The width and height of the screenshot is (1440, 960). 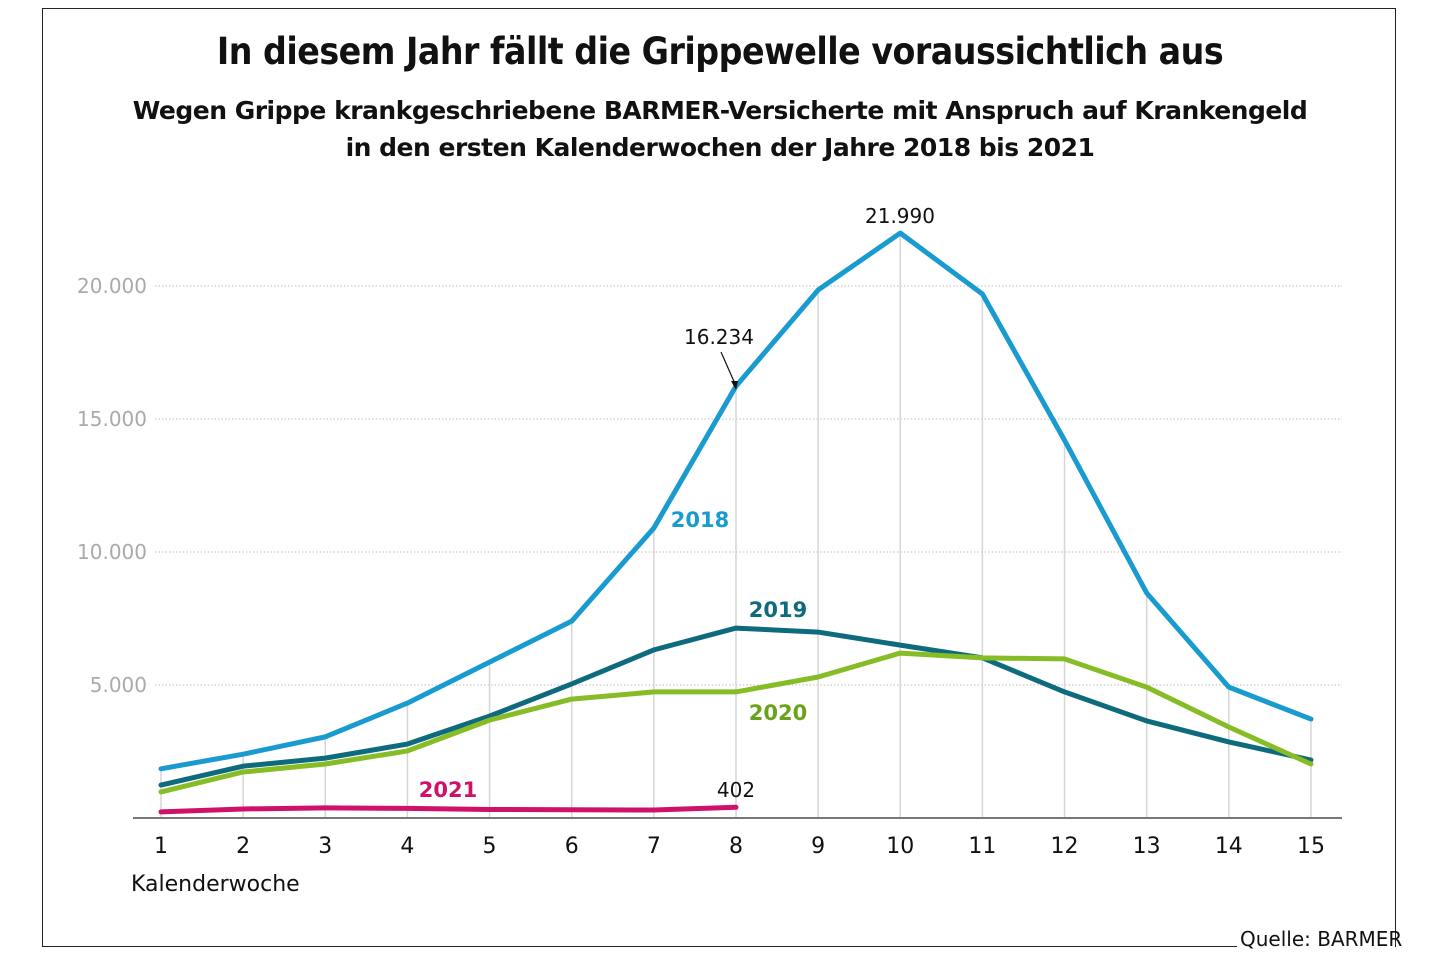 I want to click on x-tick-label: 2, so click(x=243, y=846).